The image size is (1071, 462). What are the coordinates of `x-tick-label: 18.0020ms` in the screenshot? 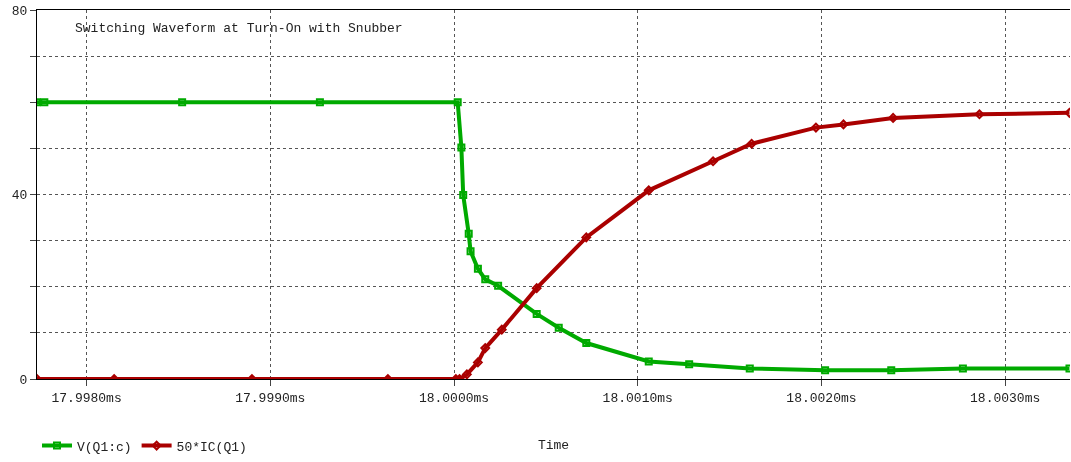 It's located at (821, 398).